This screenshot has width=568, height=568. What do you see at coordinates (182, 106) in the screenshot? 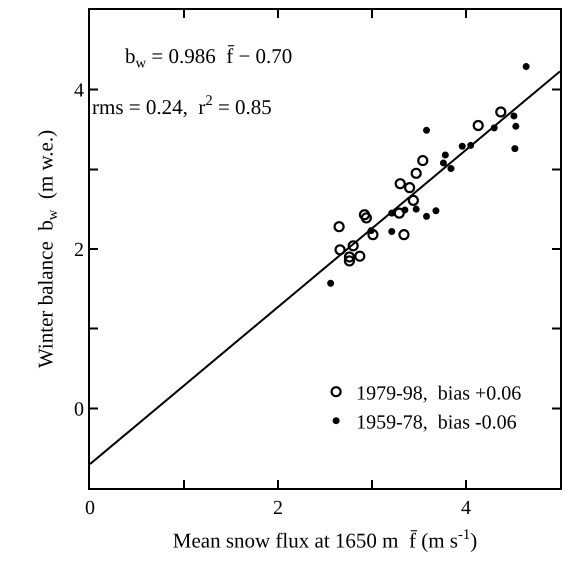
I see `annotation: rms = 0.24, r$^{2}$ = 0.85` at bounding box center [182, 106].